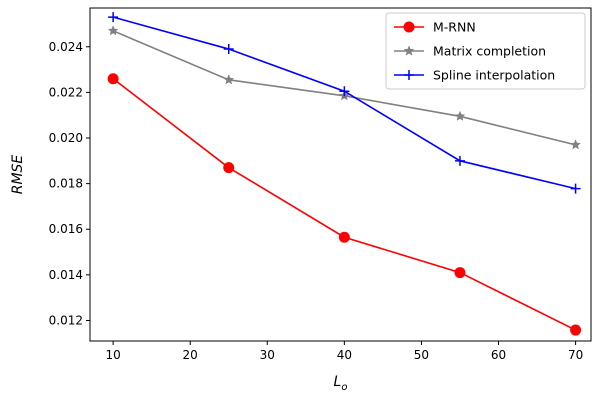 The image size is (596, 395). I want to click on x-tick-label: 30, so click(267, 355).